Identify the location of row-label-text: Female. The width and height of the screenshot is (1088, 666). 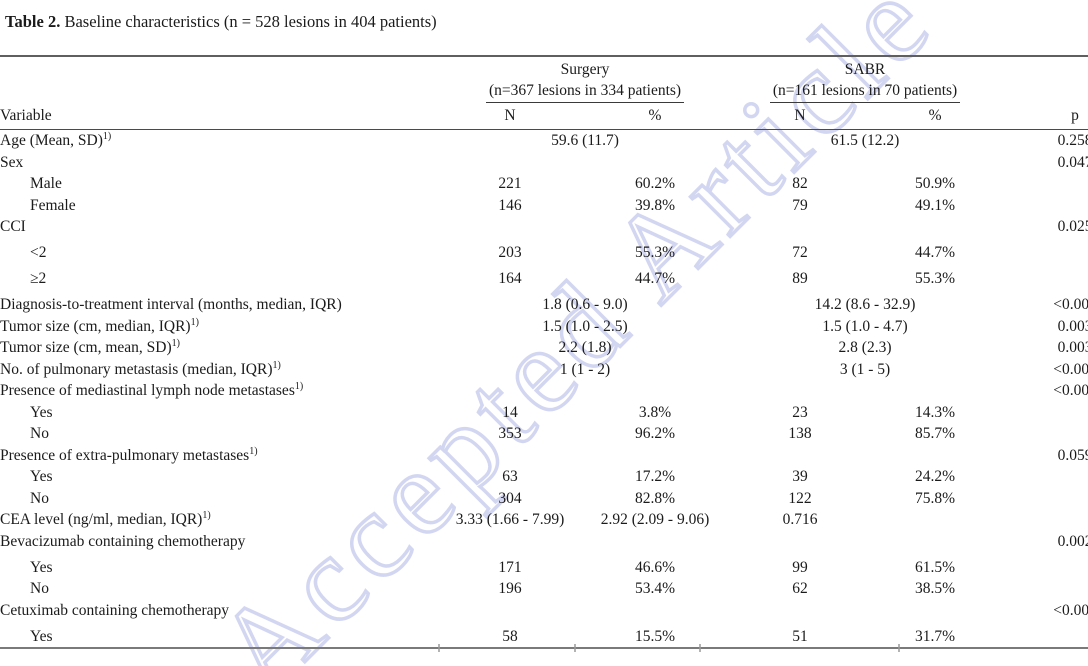
(53, 205).